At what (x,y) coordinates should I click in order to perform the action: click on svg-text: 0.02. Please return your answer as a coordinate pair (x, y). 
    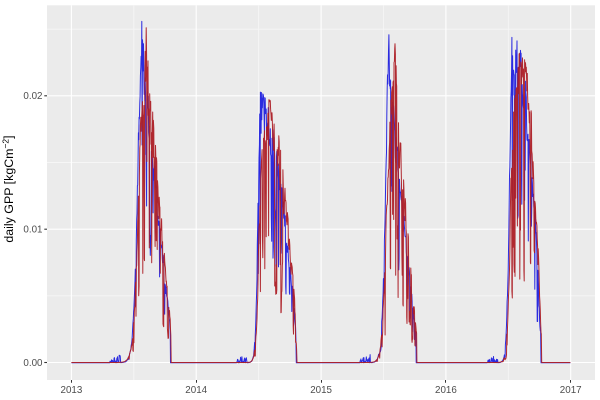
    Looking at the image, I should click on (32, 96).